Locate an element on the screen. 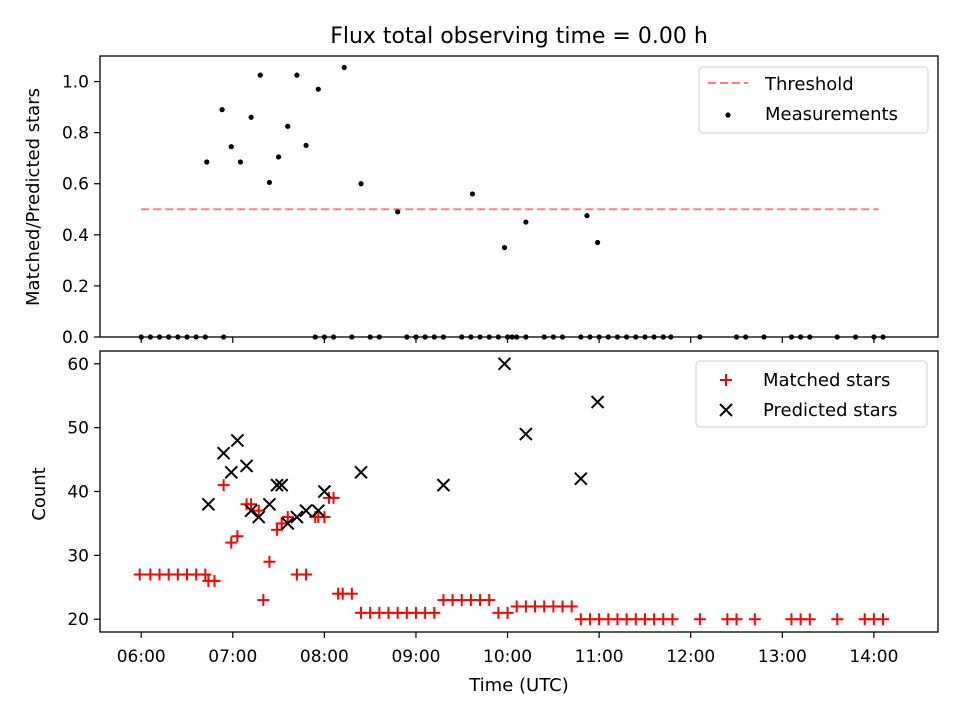 The height and width of the screenshot is (720, 960). figure-title: Flux total observing time = 0.00 h is located at coordinates (519, 36).